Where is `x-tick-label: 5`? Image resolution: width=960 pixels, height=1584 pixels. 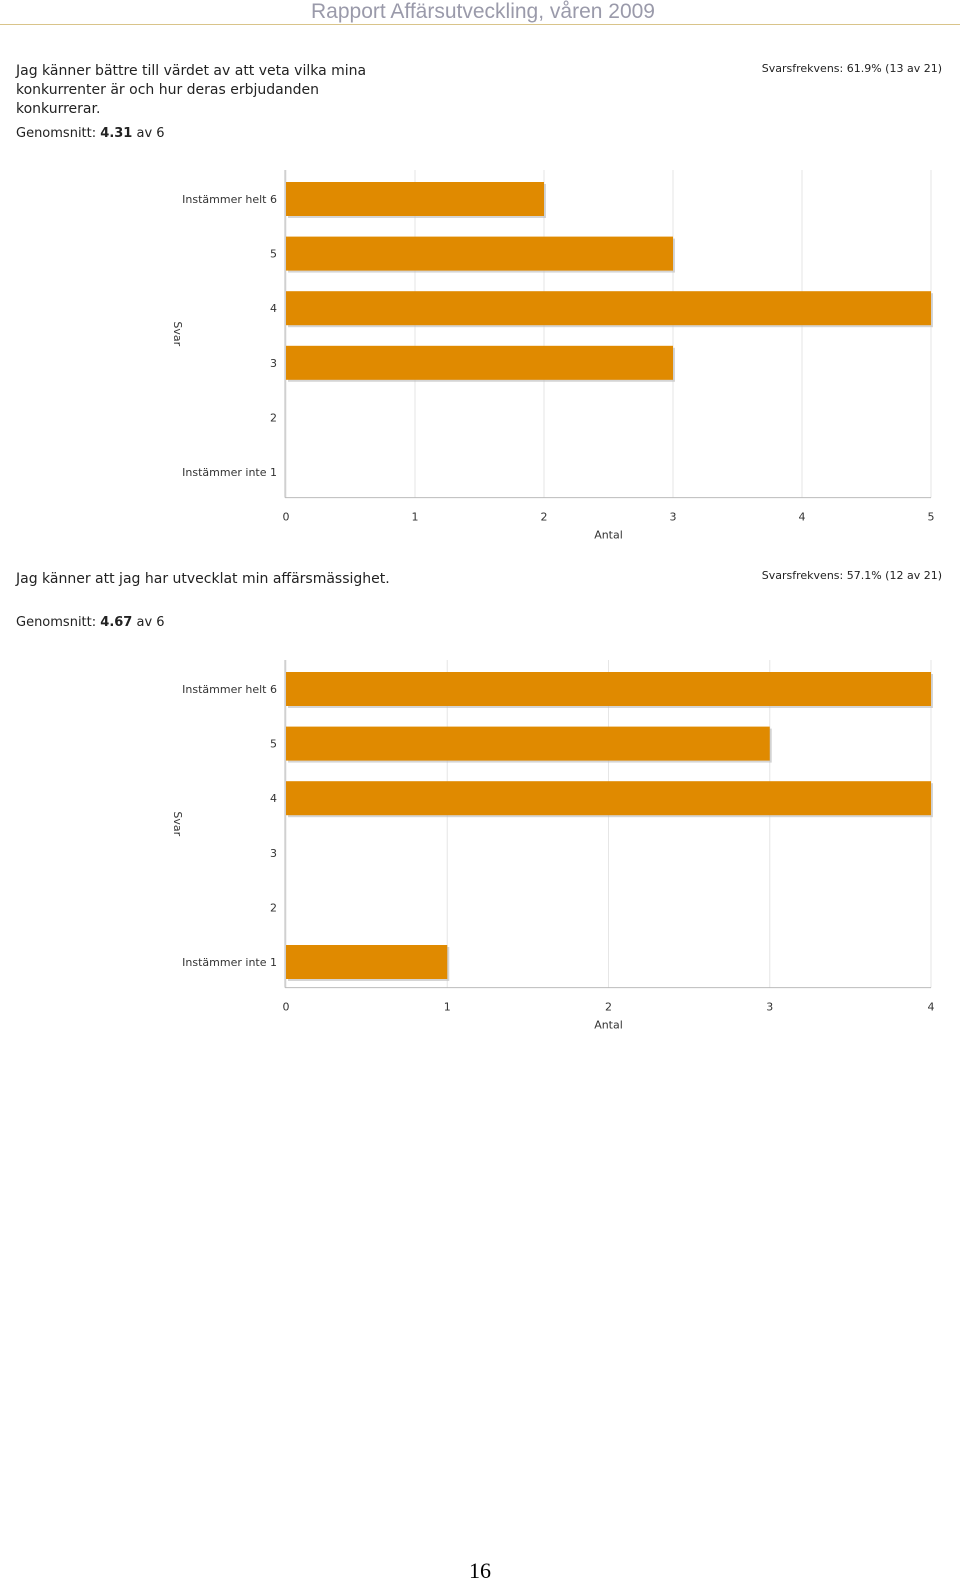
x-tick-label: 5 is located at coordinates (931, 517).